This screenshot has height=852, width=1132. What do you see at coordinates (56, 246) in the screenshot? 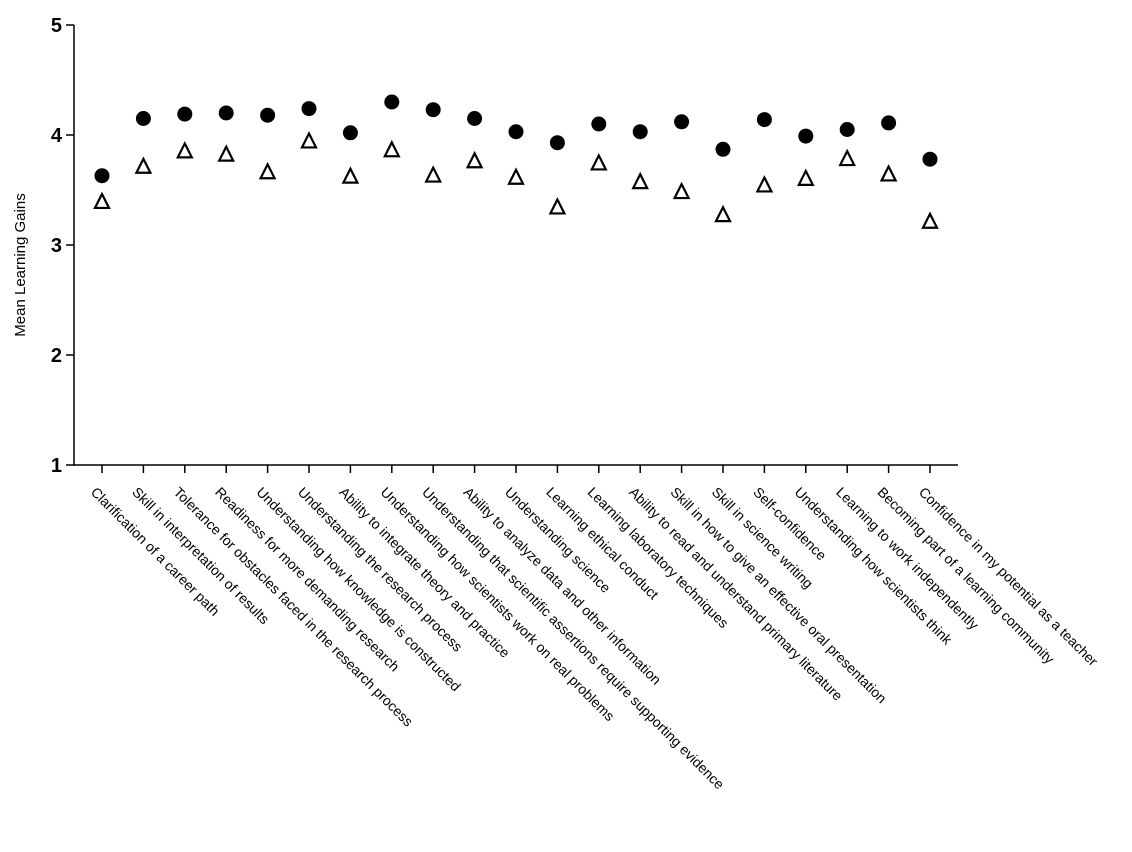
I see `y-tick-label: 3` at bounding box center [56, 246].